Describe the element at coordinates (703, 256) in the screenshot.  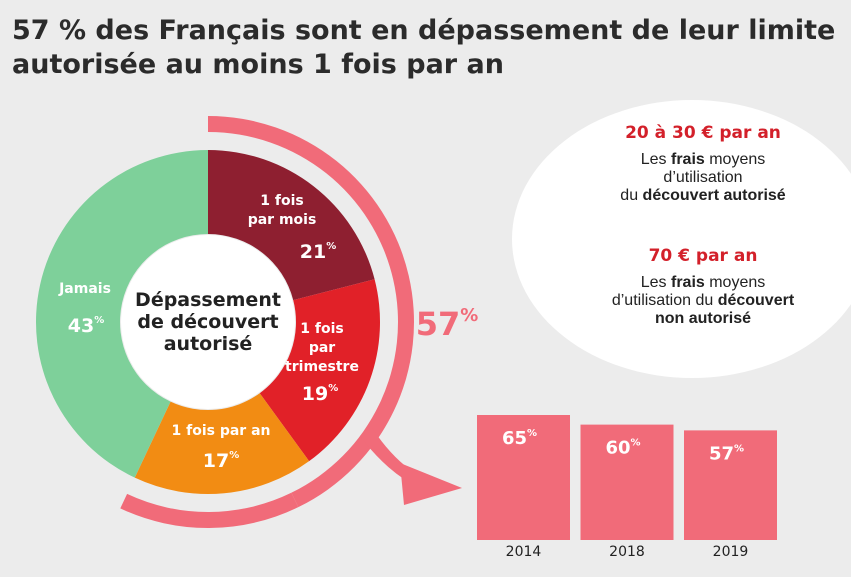
I see `stat-unauthorized-value: 70 € par an` at that location.